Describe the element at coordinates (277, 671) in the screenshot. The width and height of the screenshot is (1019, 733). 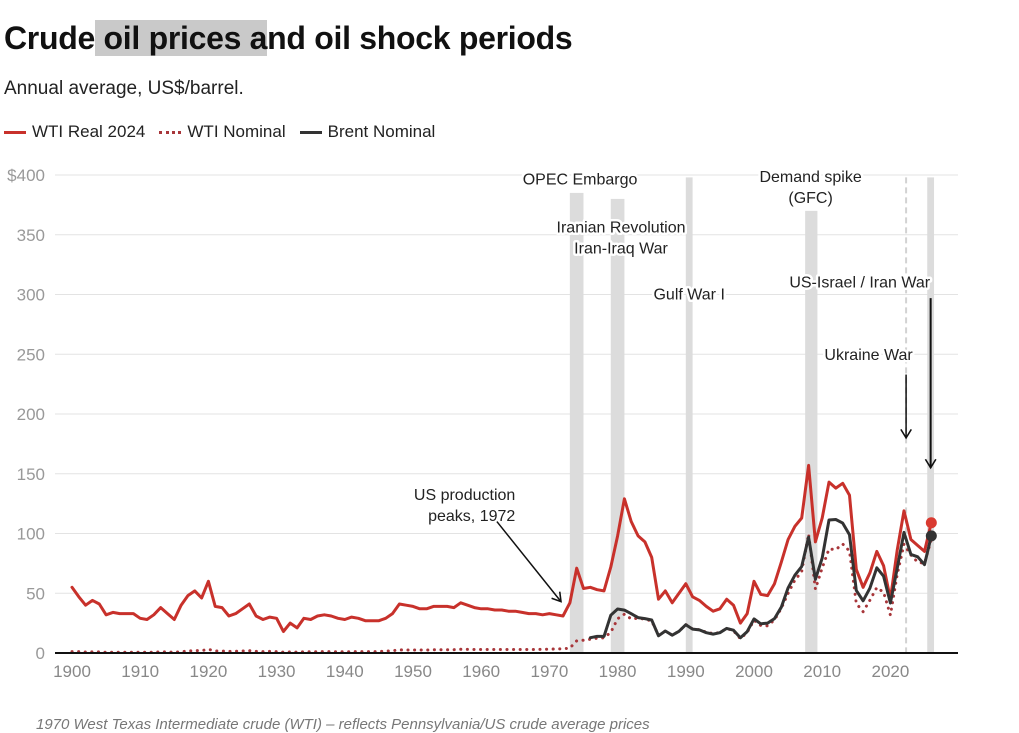
I see `x-tick-label: 1930` at that location.